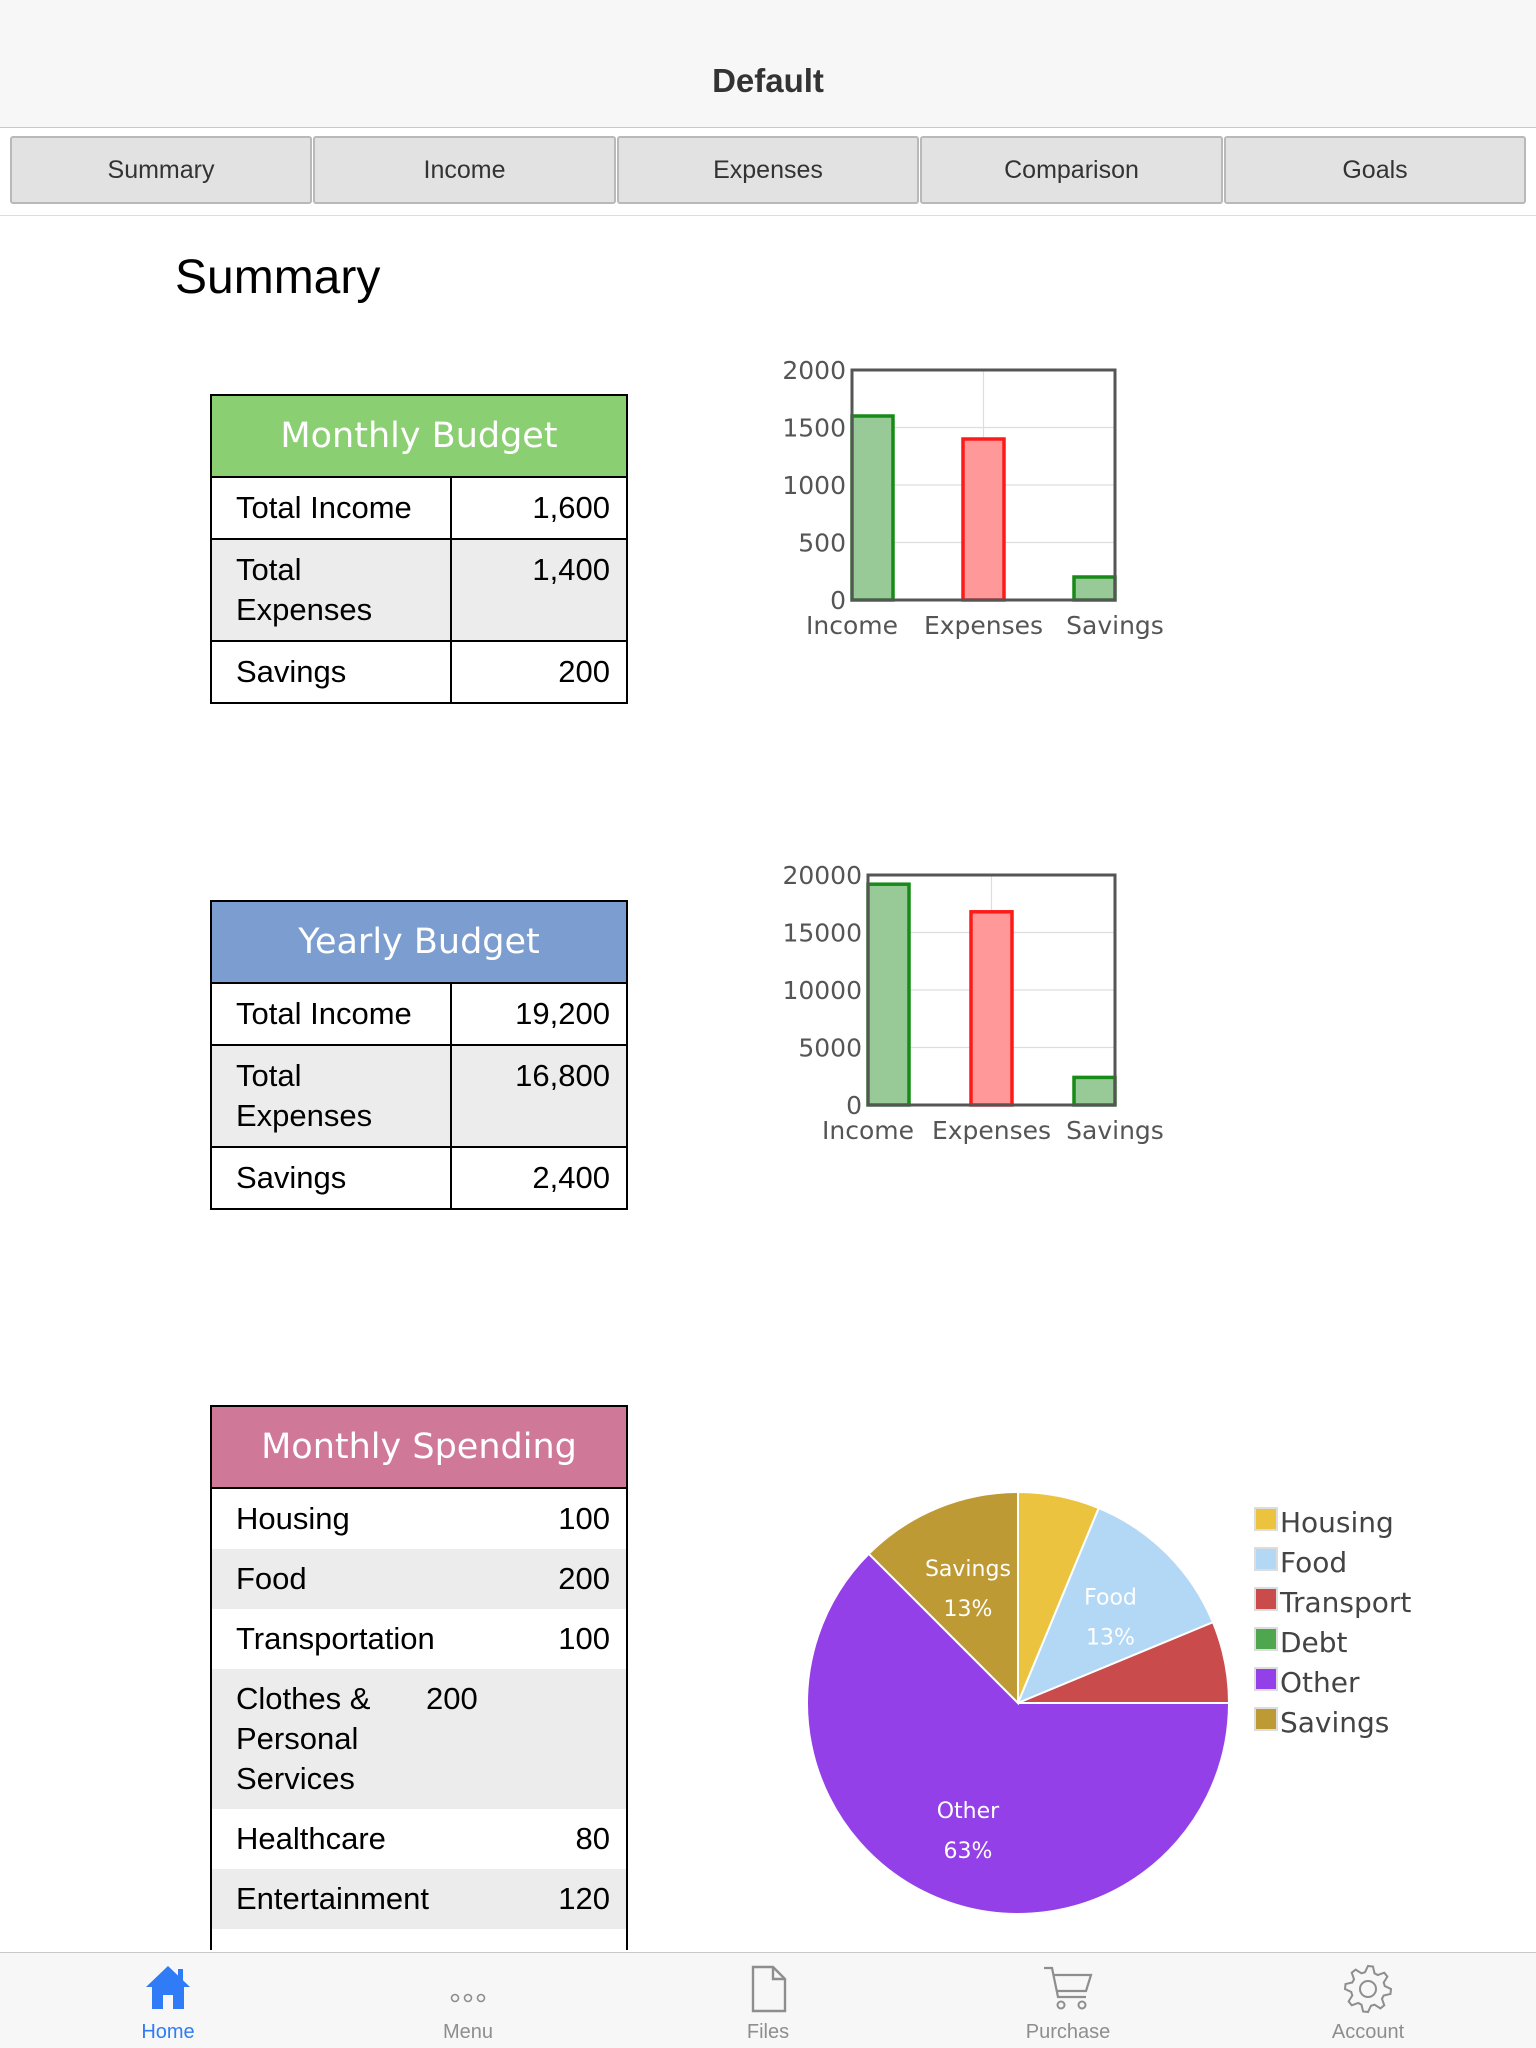 The width and height of the screenshot is (1536, 2048). What do you see at coordinates (419, 437) in the screenshot?
I see `monthly-budget-title: Monthly Budget` at bounding box center [419, 437].